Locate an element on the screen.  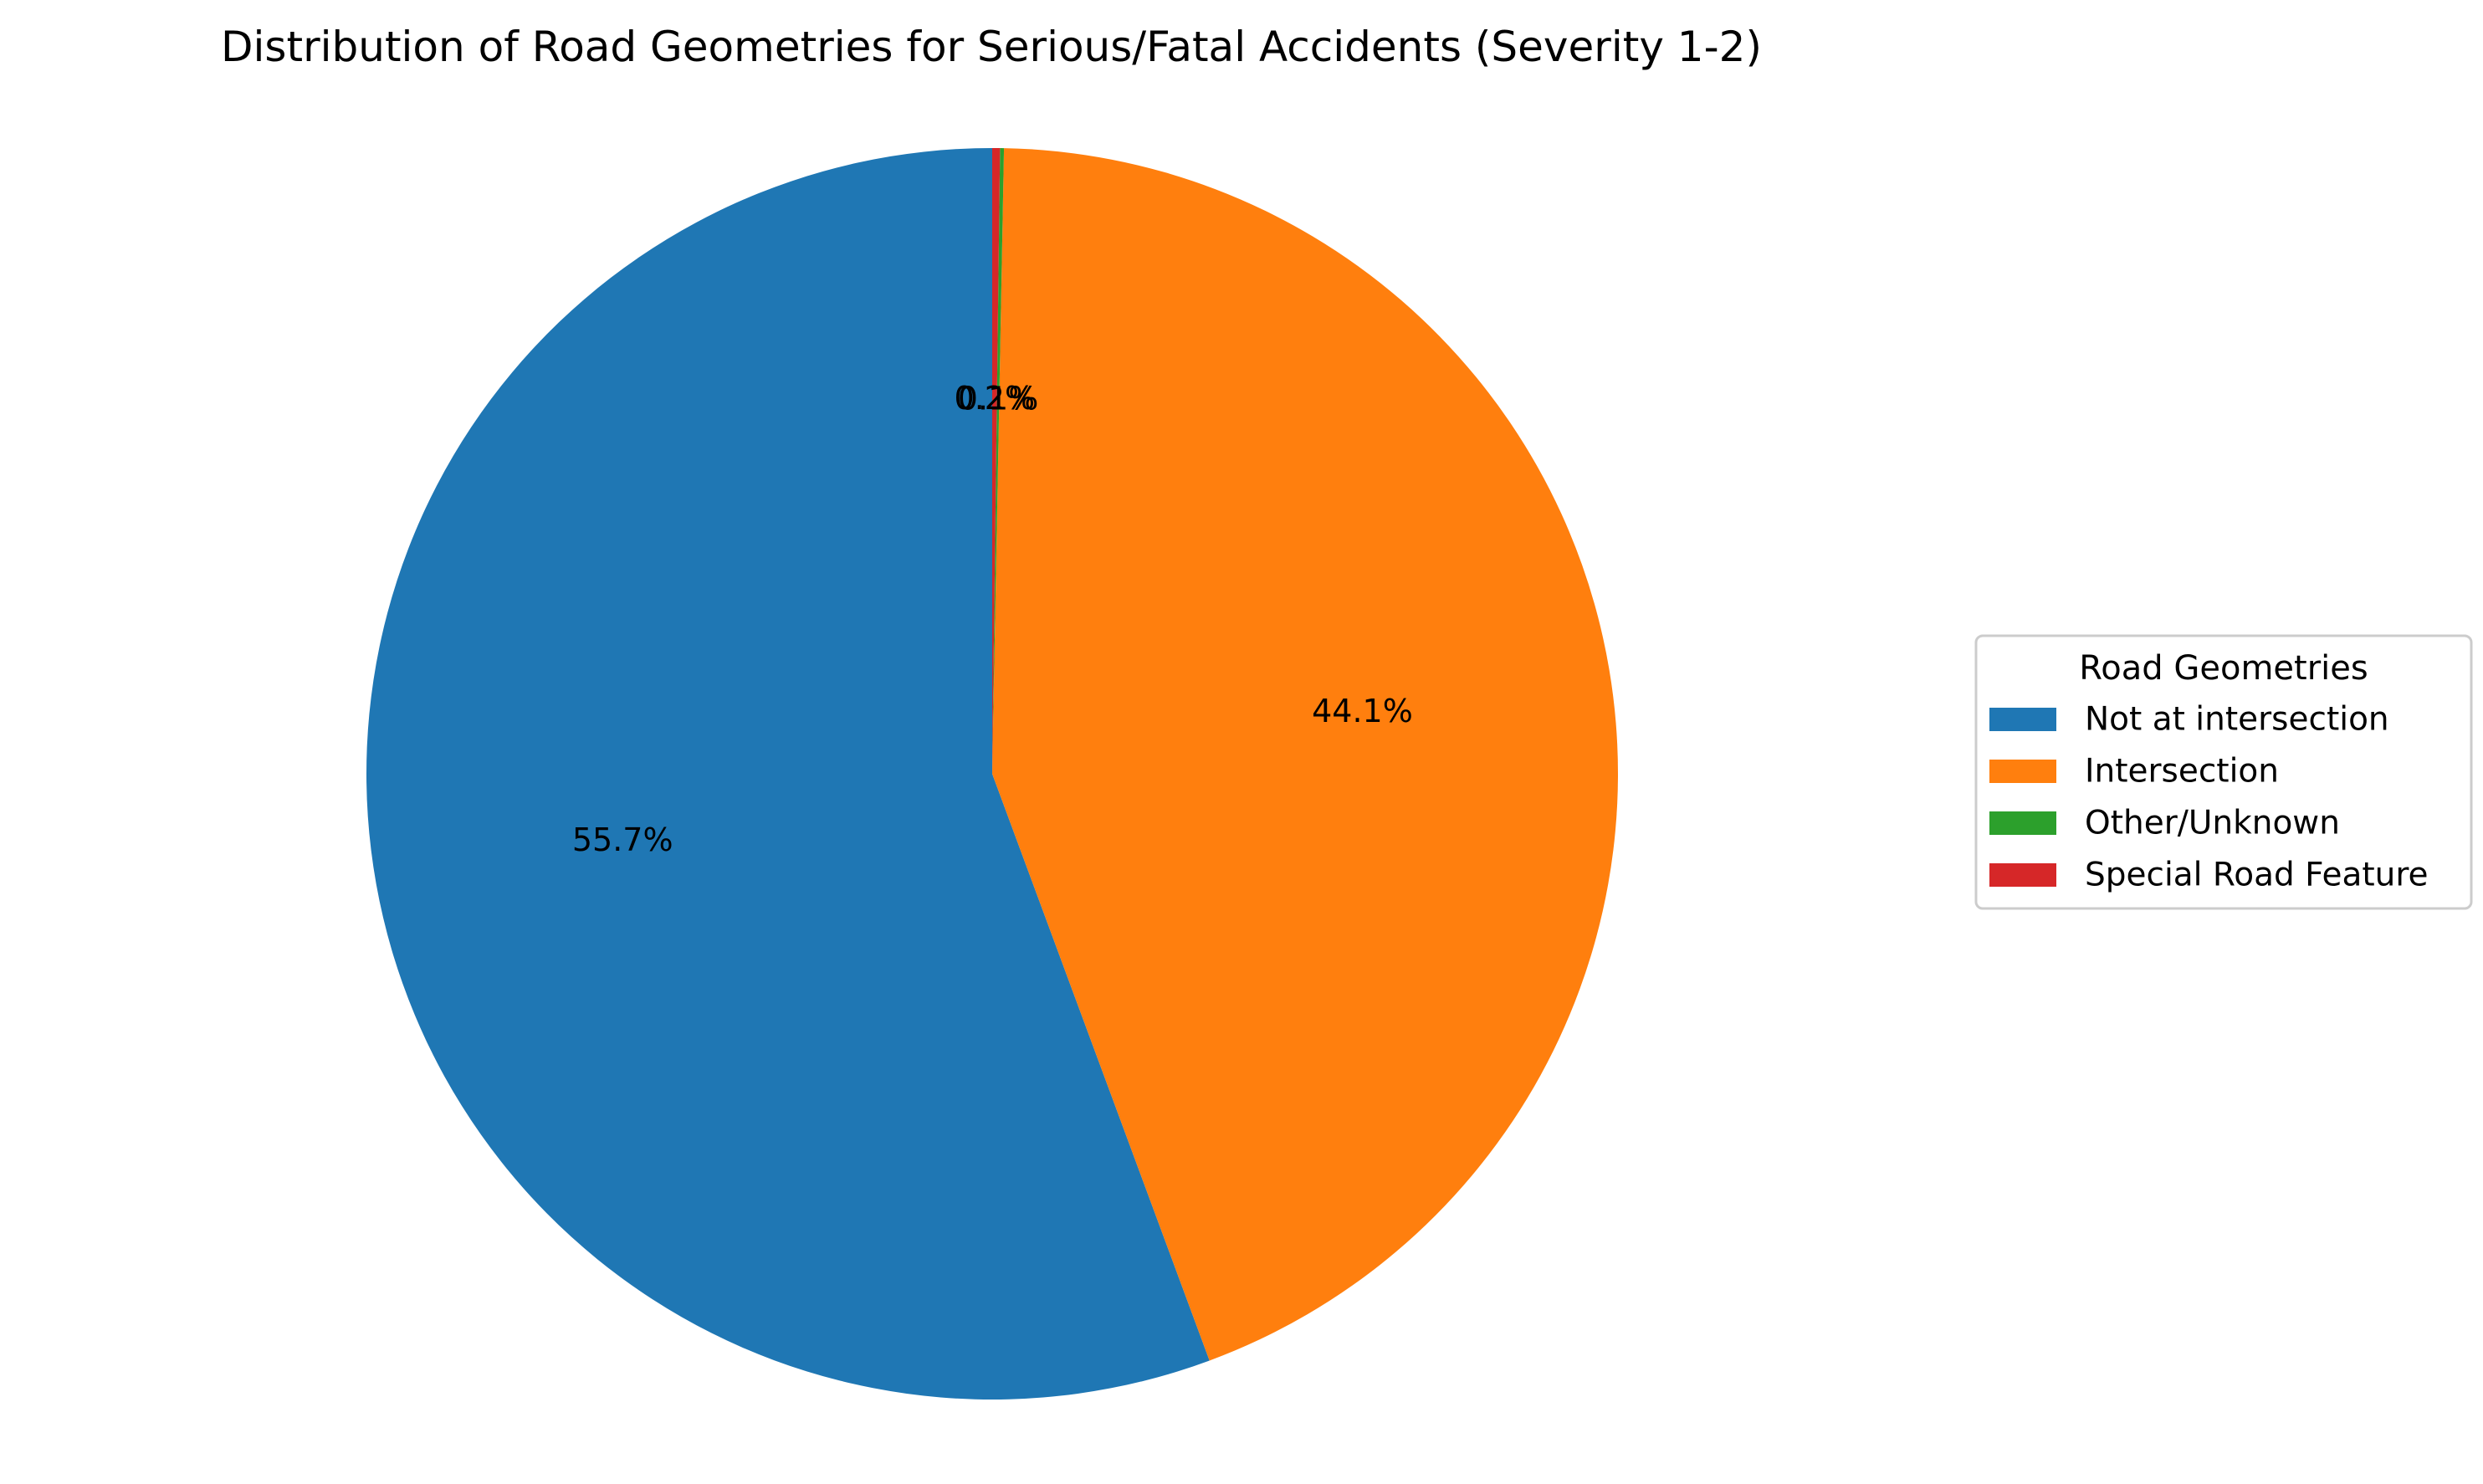
pie-percent-label: 0.1% is located at coordinates (998, 398).